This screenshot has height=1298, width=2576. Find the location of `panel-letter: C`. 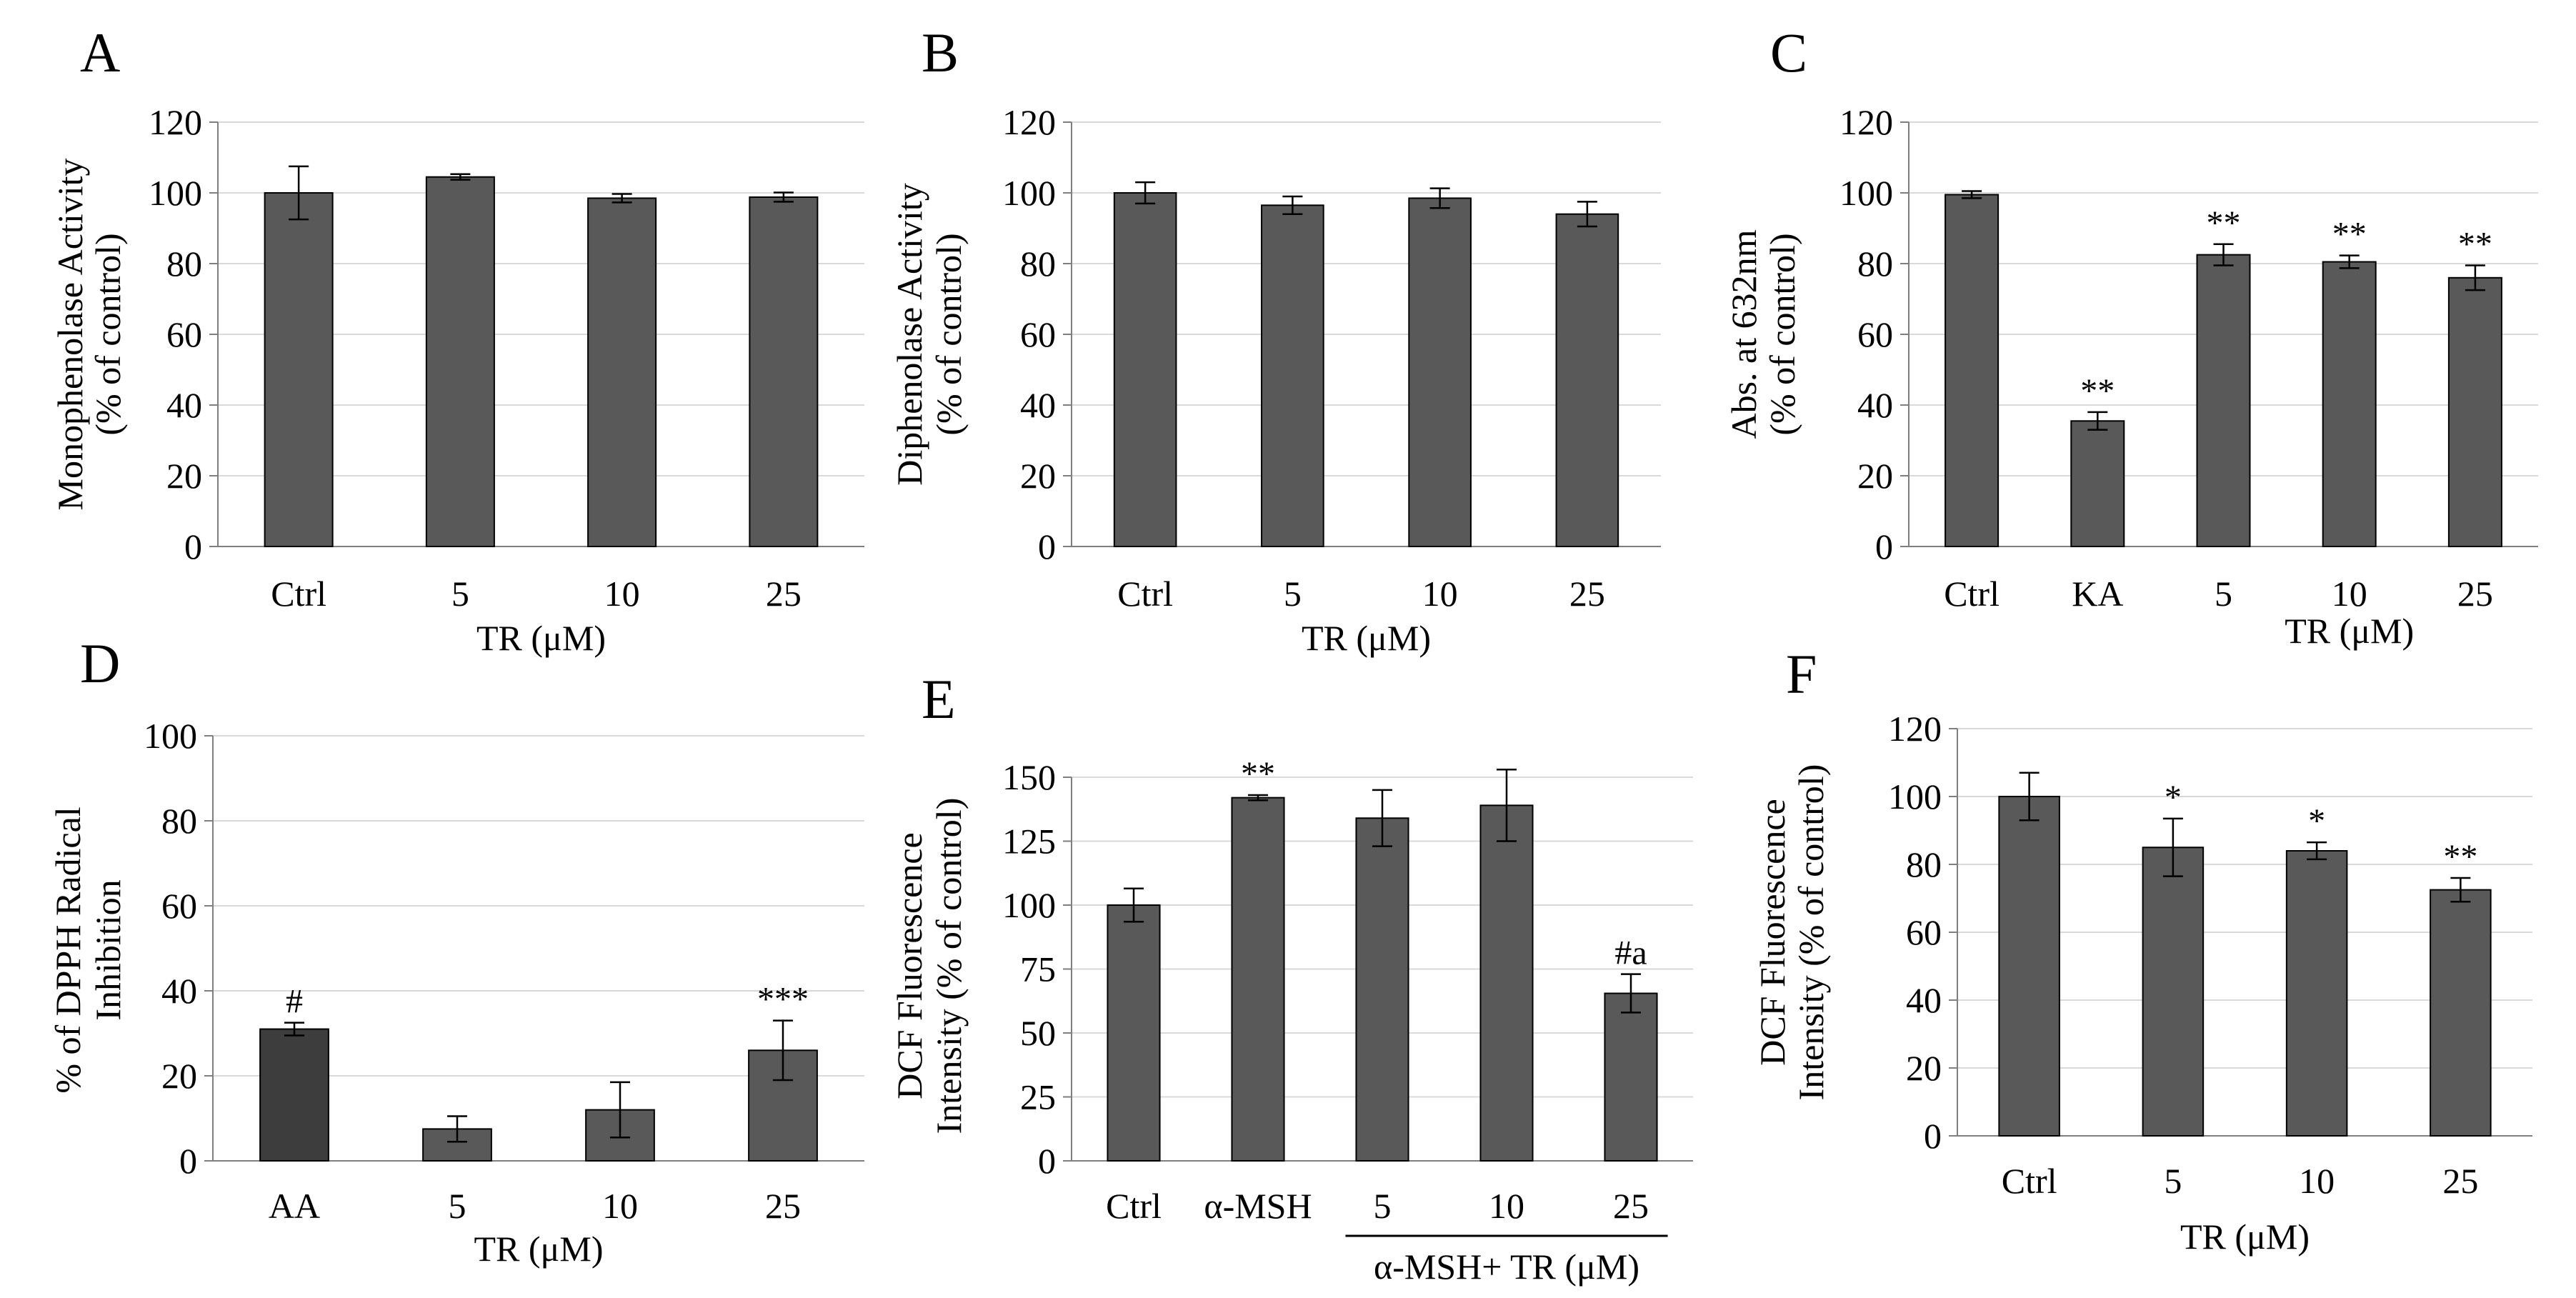

panel-letter: C is located at coordinates (1788, 53).